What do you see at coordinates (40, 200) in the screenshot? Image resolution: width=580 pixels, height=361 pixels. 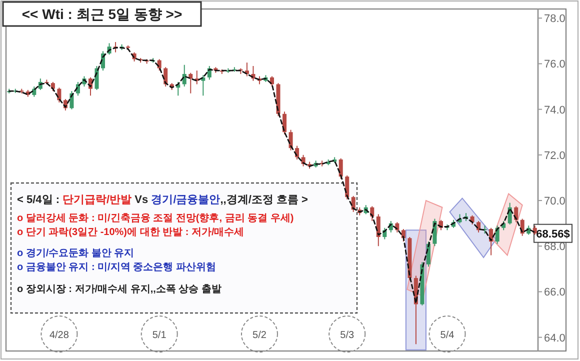 I see `annotation: < 5/4일 :` at bounding box center [40, 200].